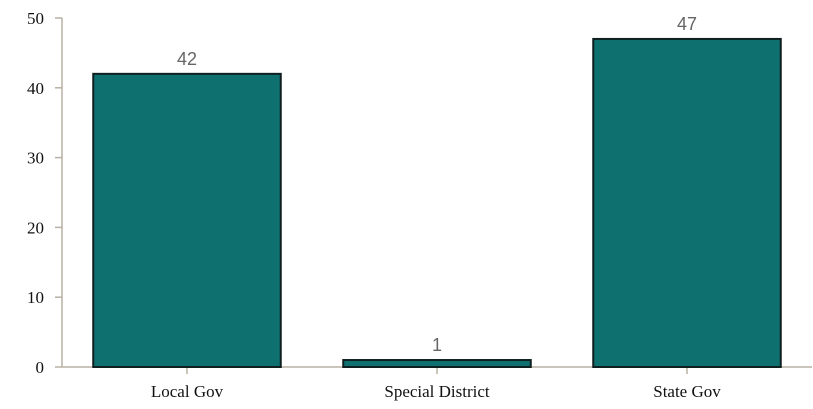 The image size is (813, 409). What do you see at coordinates (45, 193) in the screenshot?
I see `y-axis: 0 10 20 30 40 50` at bounding box center [45, 193].